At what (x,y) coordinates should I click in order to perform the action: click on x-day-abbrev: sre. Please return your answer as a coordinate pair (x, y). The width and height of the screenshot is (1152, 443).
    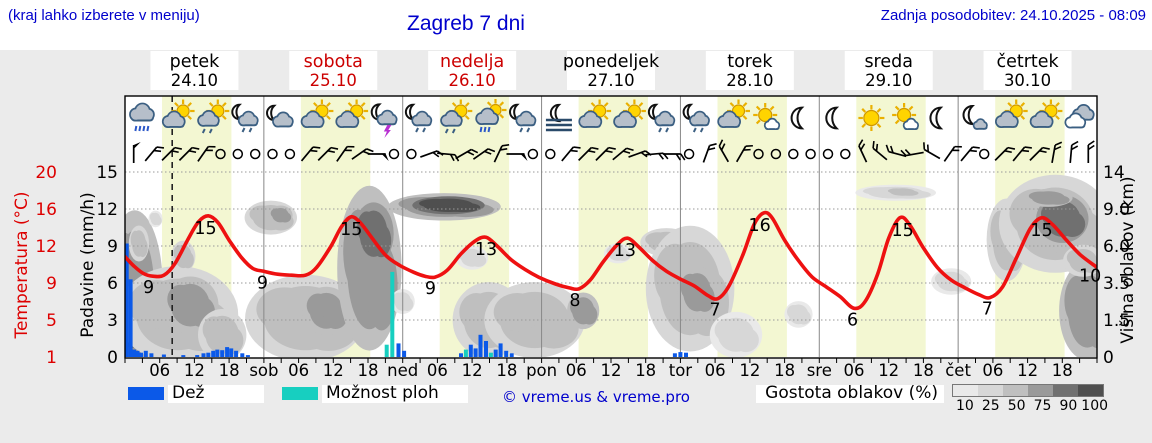
    Looking at the image, I should click on (819, 370).